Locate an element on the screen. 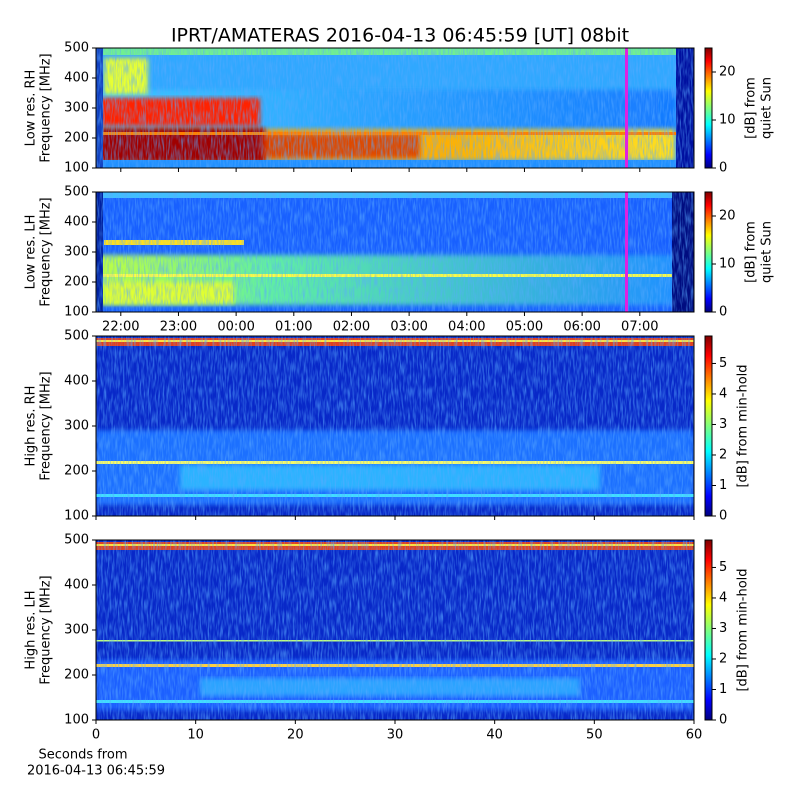  x-tick-label: 05:00 is located at coordinates (524, 327).